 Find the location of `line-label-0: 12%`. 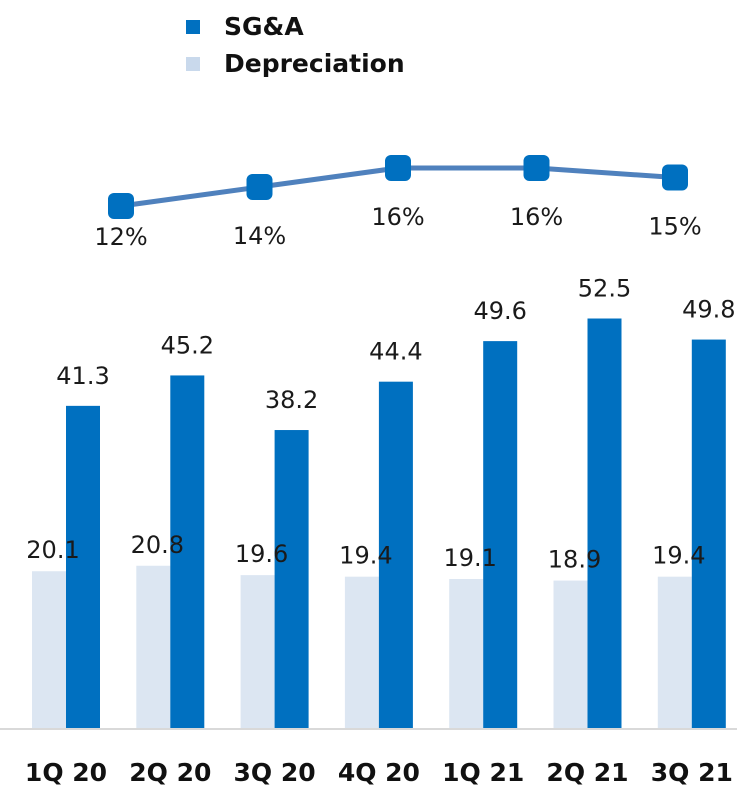

line-label-0: 12% is located at coordinates (120, 237).